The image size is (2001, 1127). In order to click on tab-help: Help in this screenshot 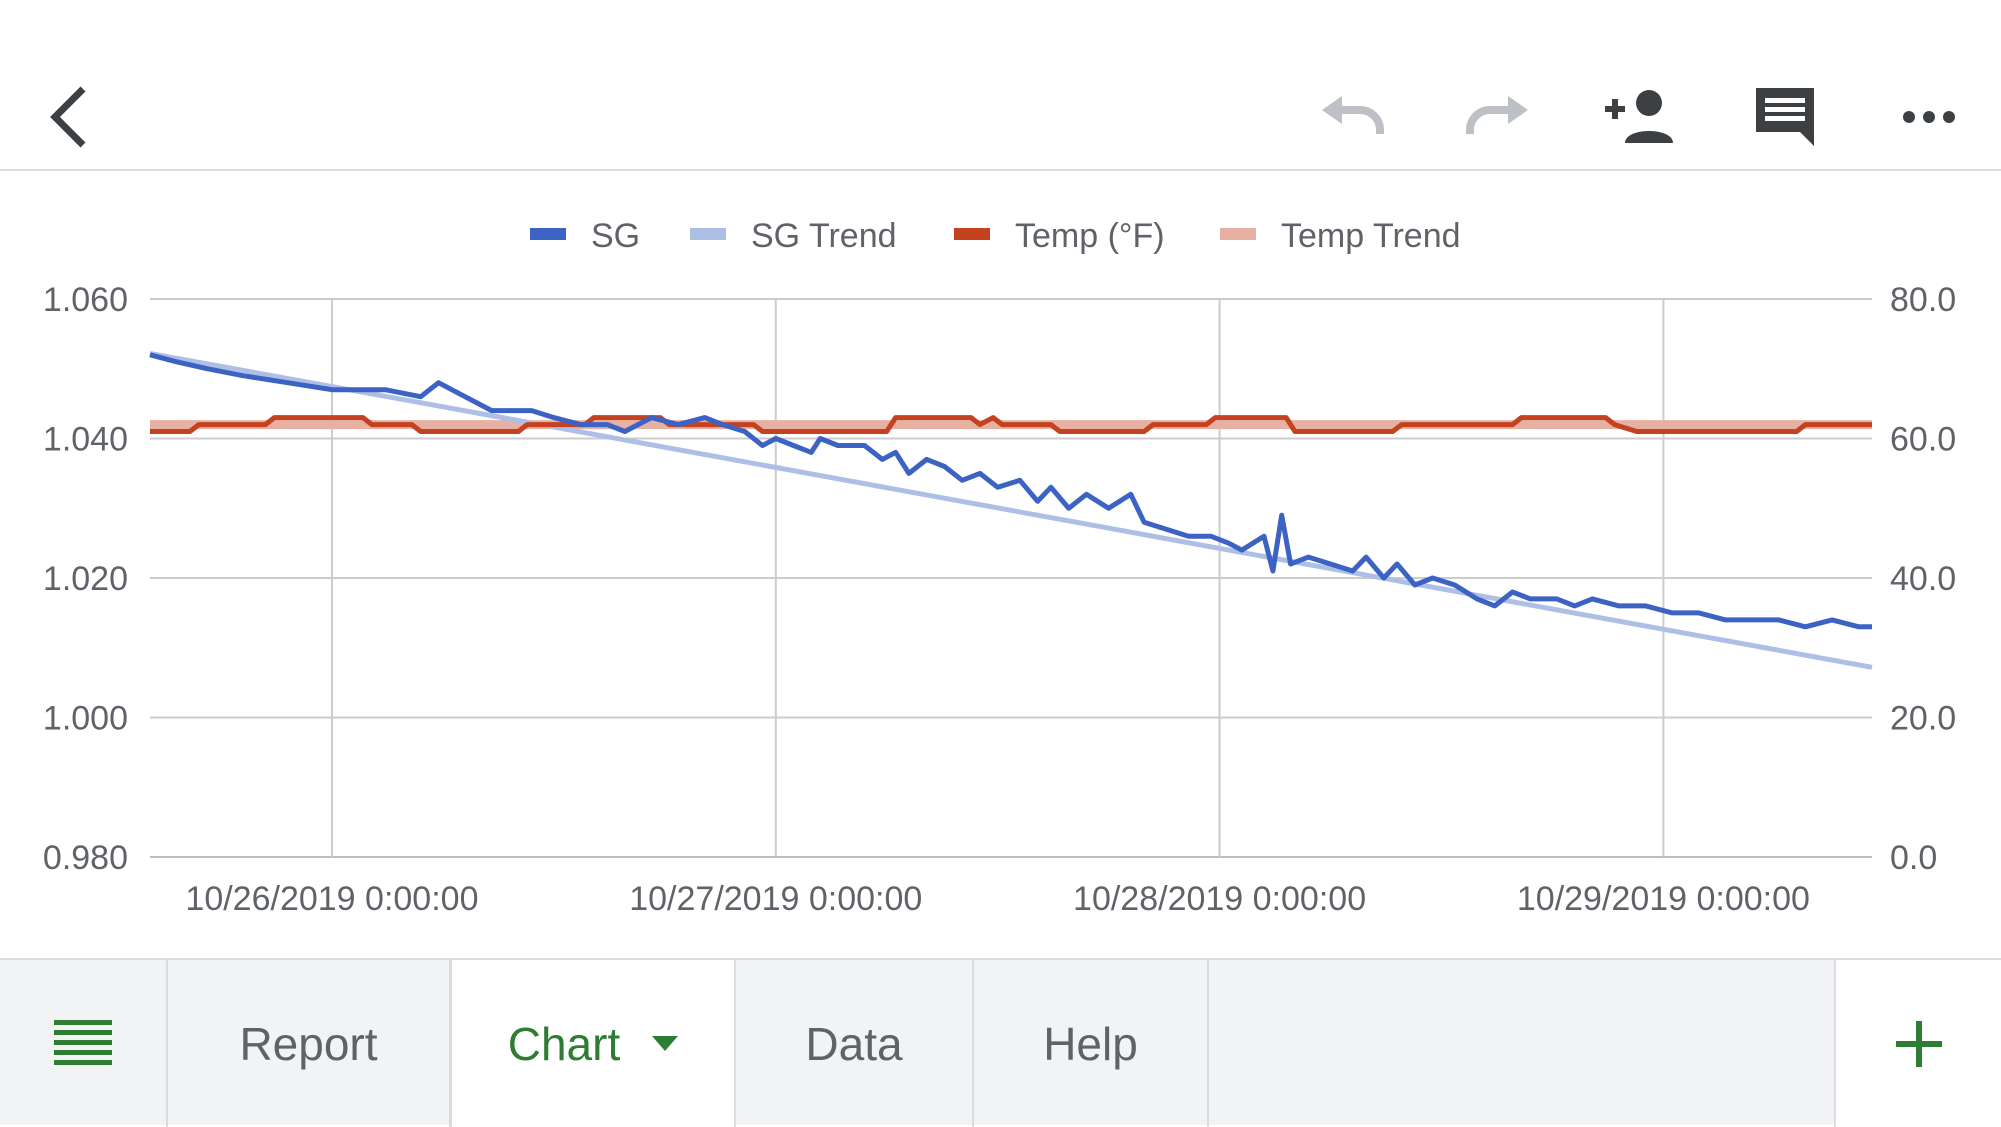, I will do `click(1091, 1043)`.